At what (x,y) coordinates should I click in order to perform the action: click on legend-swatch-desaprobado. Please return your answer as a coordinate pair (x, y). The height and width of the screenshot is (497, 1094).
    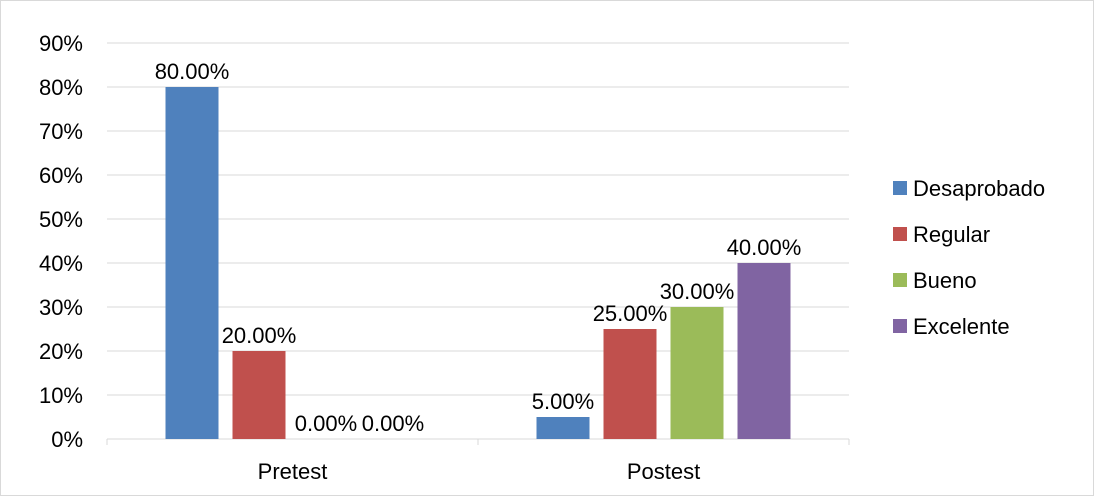
    Looking at the image, I should click on (900, 188).